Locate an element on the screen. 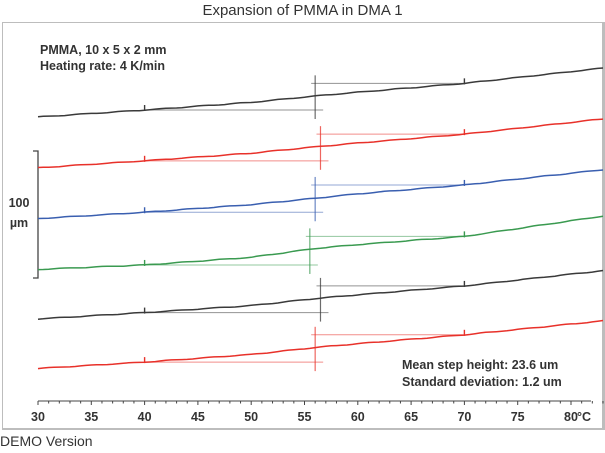 The width and height of the screenshot is (605, 453). mean-step-height: Mean step height: 23.6 um is located at coordinates (480, 365).